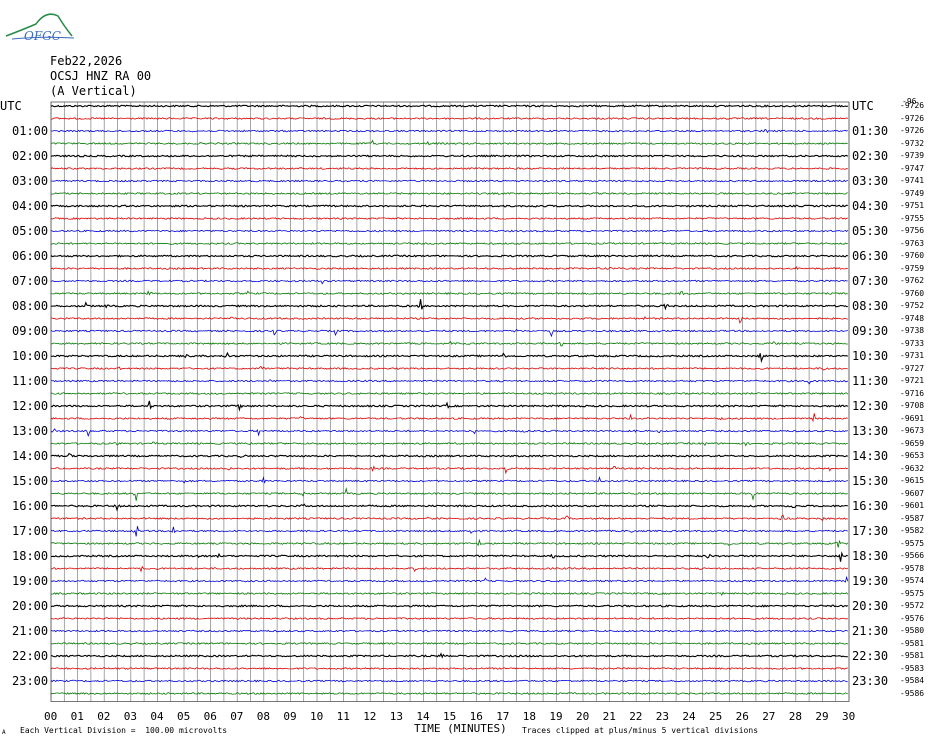 The width and height of the screenshot is (930, 744). What do you see at coordinates (912, 155) in the screenshot?
I see `offset-label: -9739` at bounding box center [912, 155].